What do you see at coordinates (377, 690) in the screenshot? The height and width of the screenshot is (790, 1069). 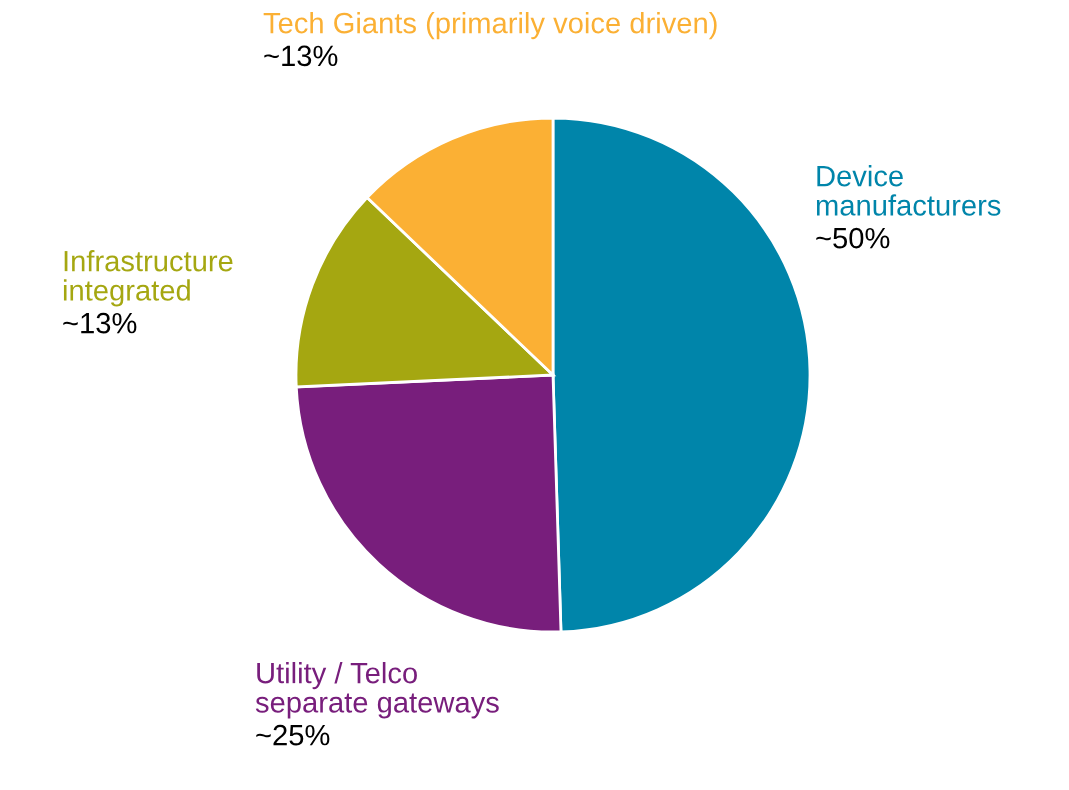 I see `slice-label: Utility / Telco separate gateways` at bounding box center [377, 690].